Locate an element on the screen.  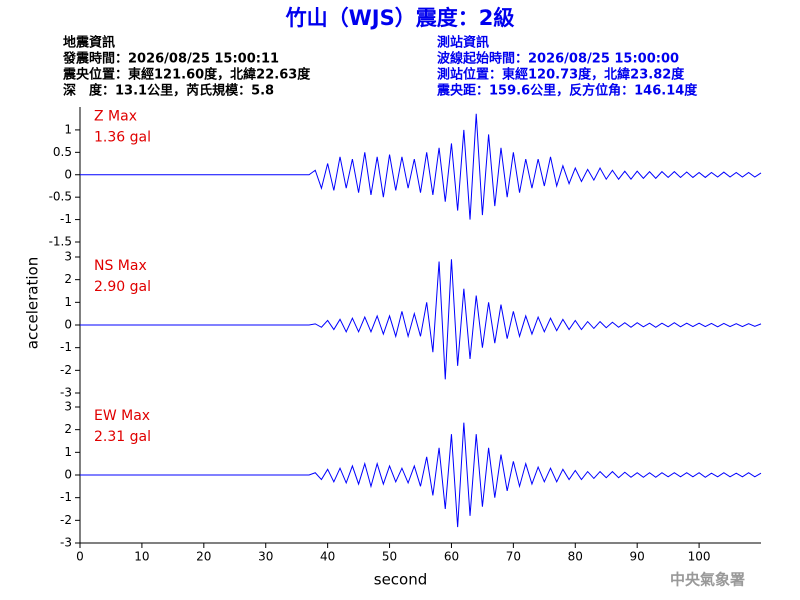
peak-label: NS Max is located at coordinates (120, 266).